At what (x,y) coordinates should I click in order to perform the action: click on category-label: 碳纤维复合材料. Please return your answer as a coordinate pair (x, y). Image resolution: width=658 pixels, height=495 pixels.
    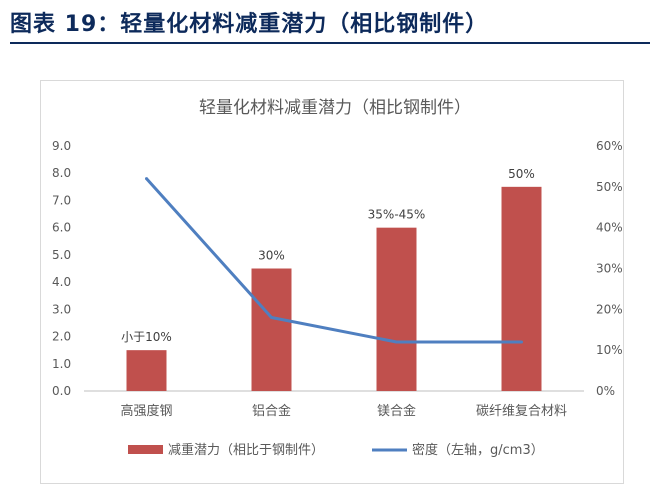
    Looking at the image, I should click on (521, 411).